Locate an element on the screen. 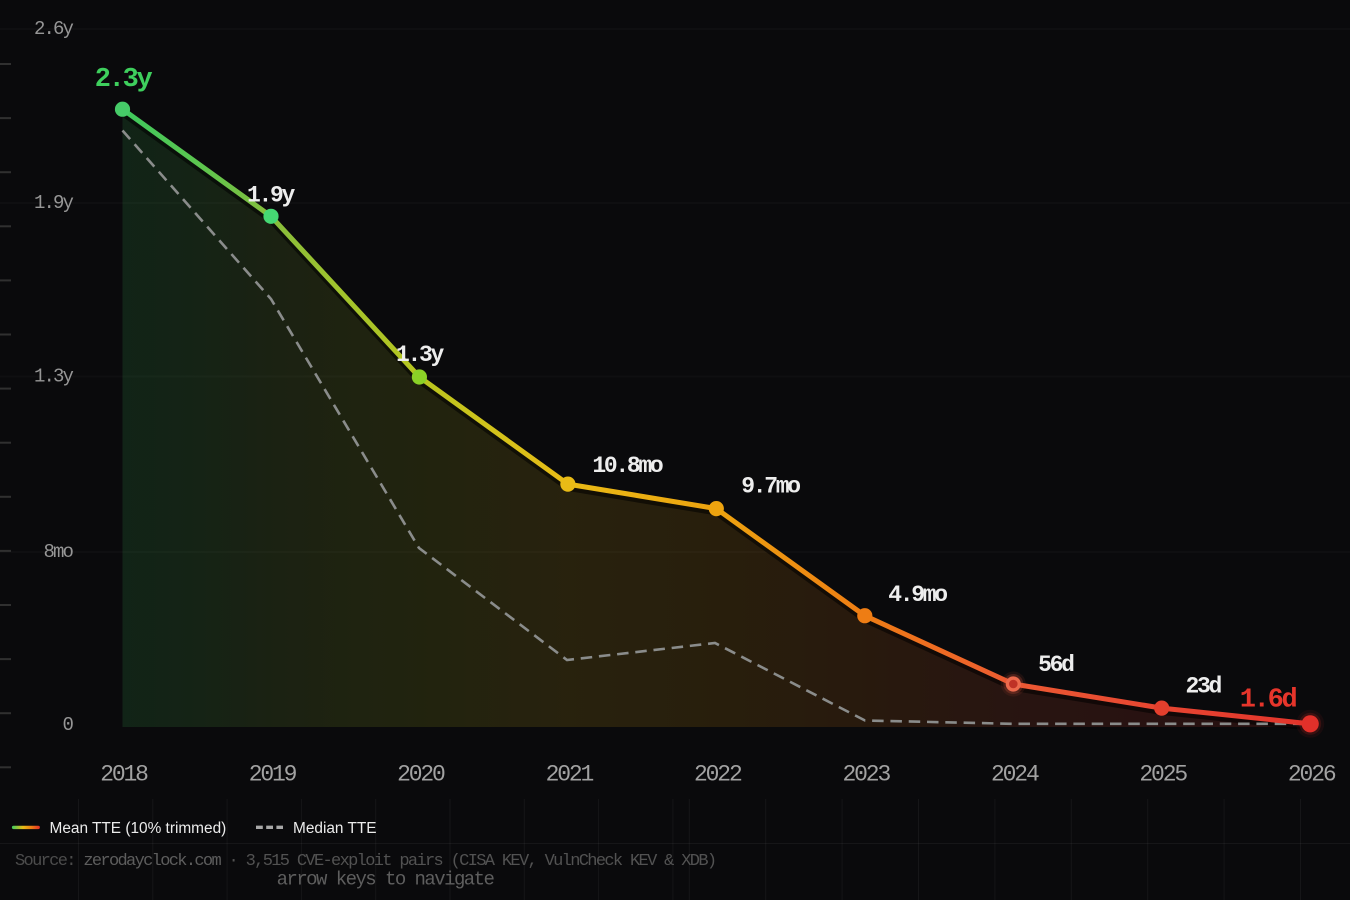 The width and height of the screenshot is (1350, 900). svg-text: 2024 is located at coordinates (1015, 775).